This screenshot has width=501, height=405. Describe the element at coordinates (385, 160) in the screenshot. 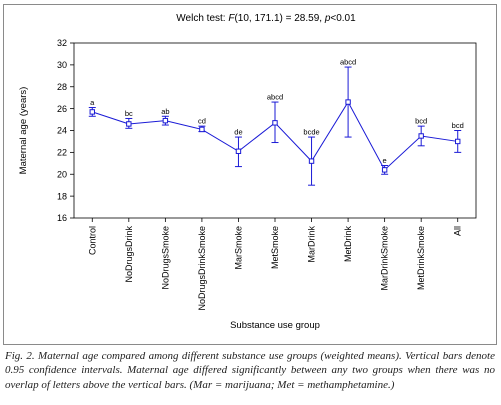

I see `group-letter-label: e` at that location.